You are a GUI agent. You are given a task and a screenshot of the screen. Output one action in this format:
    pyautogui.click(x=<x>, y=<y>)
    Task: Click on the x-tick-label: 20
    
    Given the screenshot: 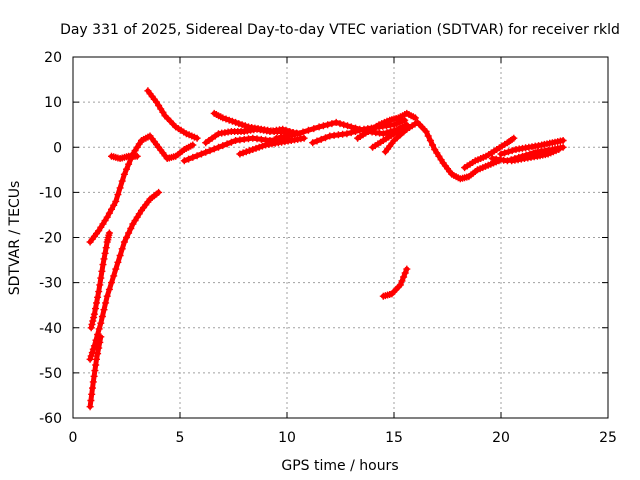 What is the action you would take?
    pyautogui.click(x=501, y=438)
    